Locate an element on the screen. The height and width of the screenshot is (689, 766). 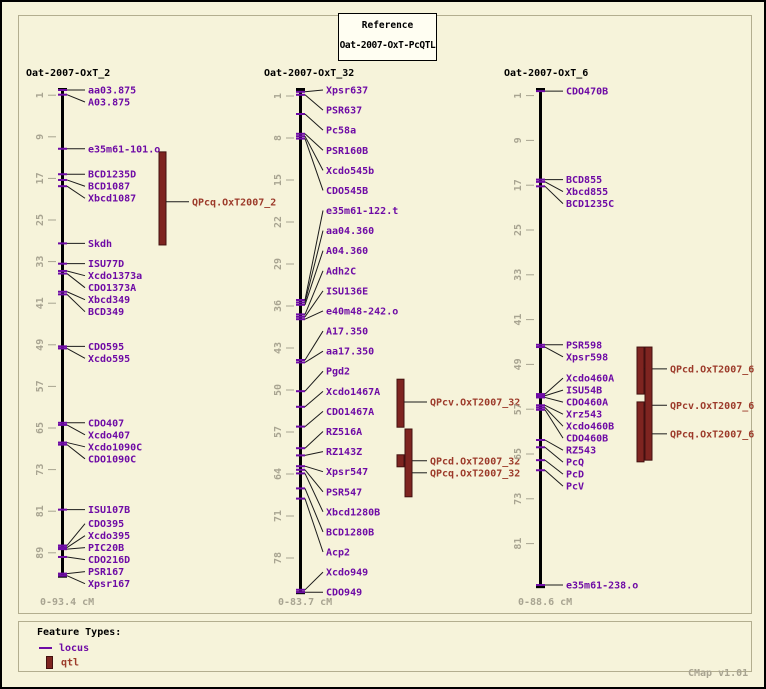
position-tick-label: 57 is located at coordinates (518, 409).